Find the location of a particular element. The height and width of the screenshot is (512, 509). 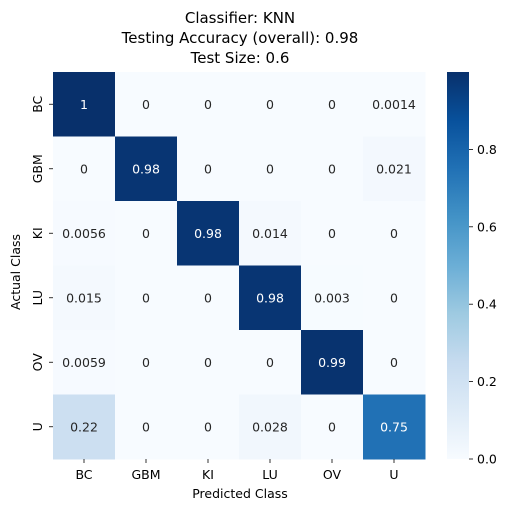

colorbar: 0.0 0.2 0.4 0.6 0.8 is located at coordinates (472, 269).